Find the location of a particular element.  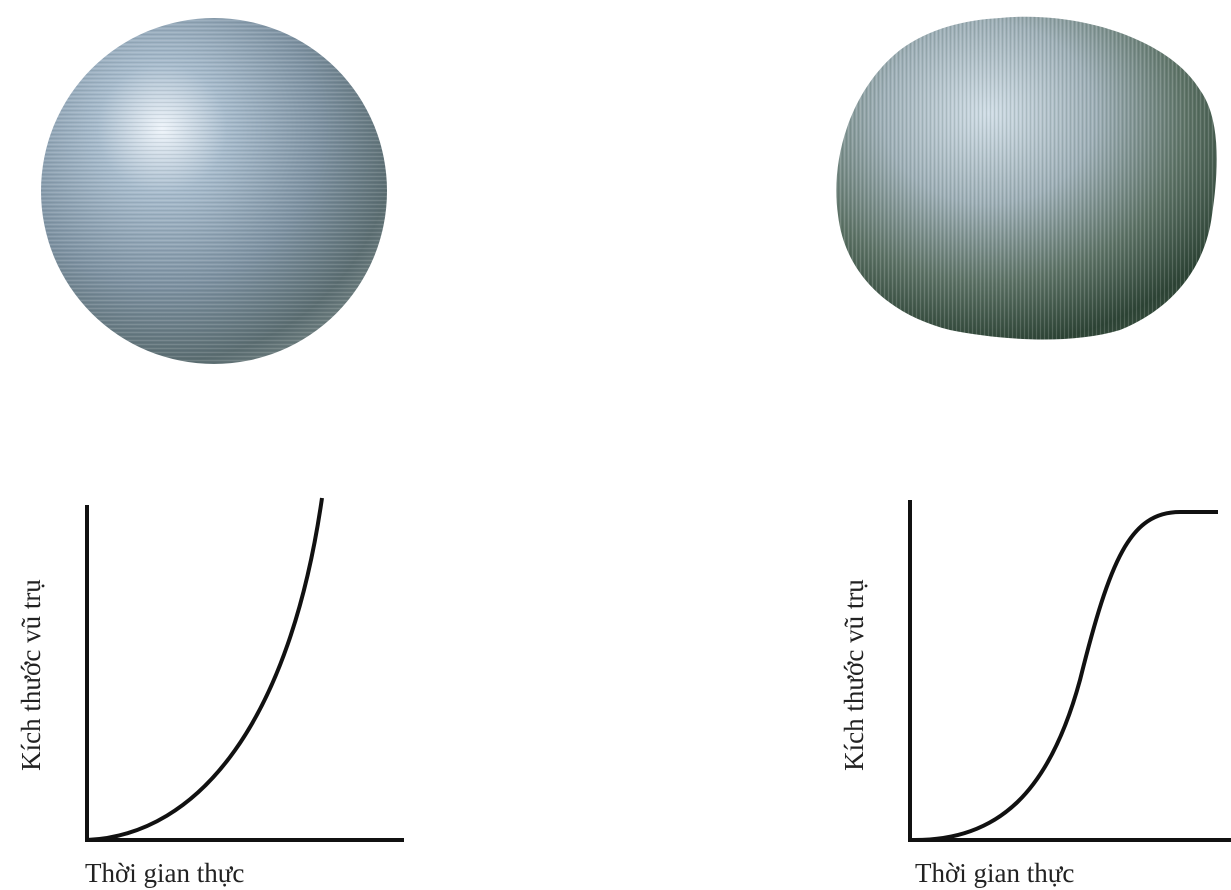

s-curve is located at coordinates (1063, 676).